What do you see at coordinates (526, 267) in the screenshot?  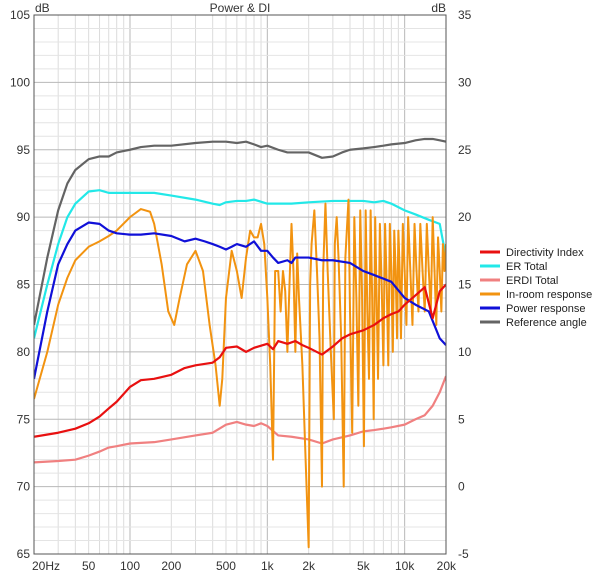 I see `legend-label: ER Total` at bounding box center [526, 267].